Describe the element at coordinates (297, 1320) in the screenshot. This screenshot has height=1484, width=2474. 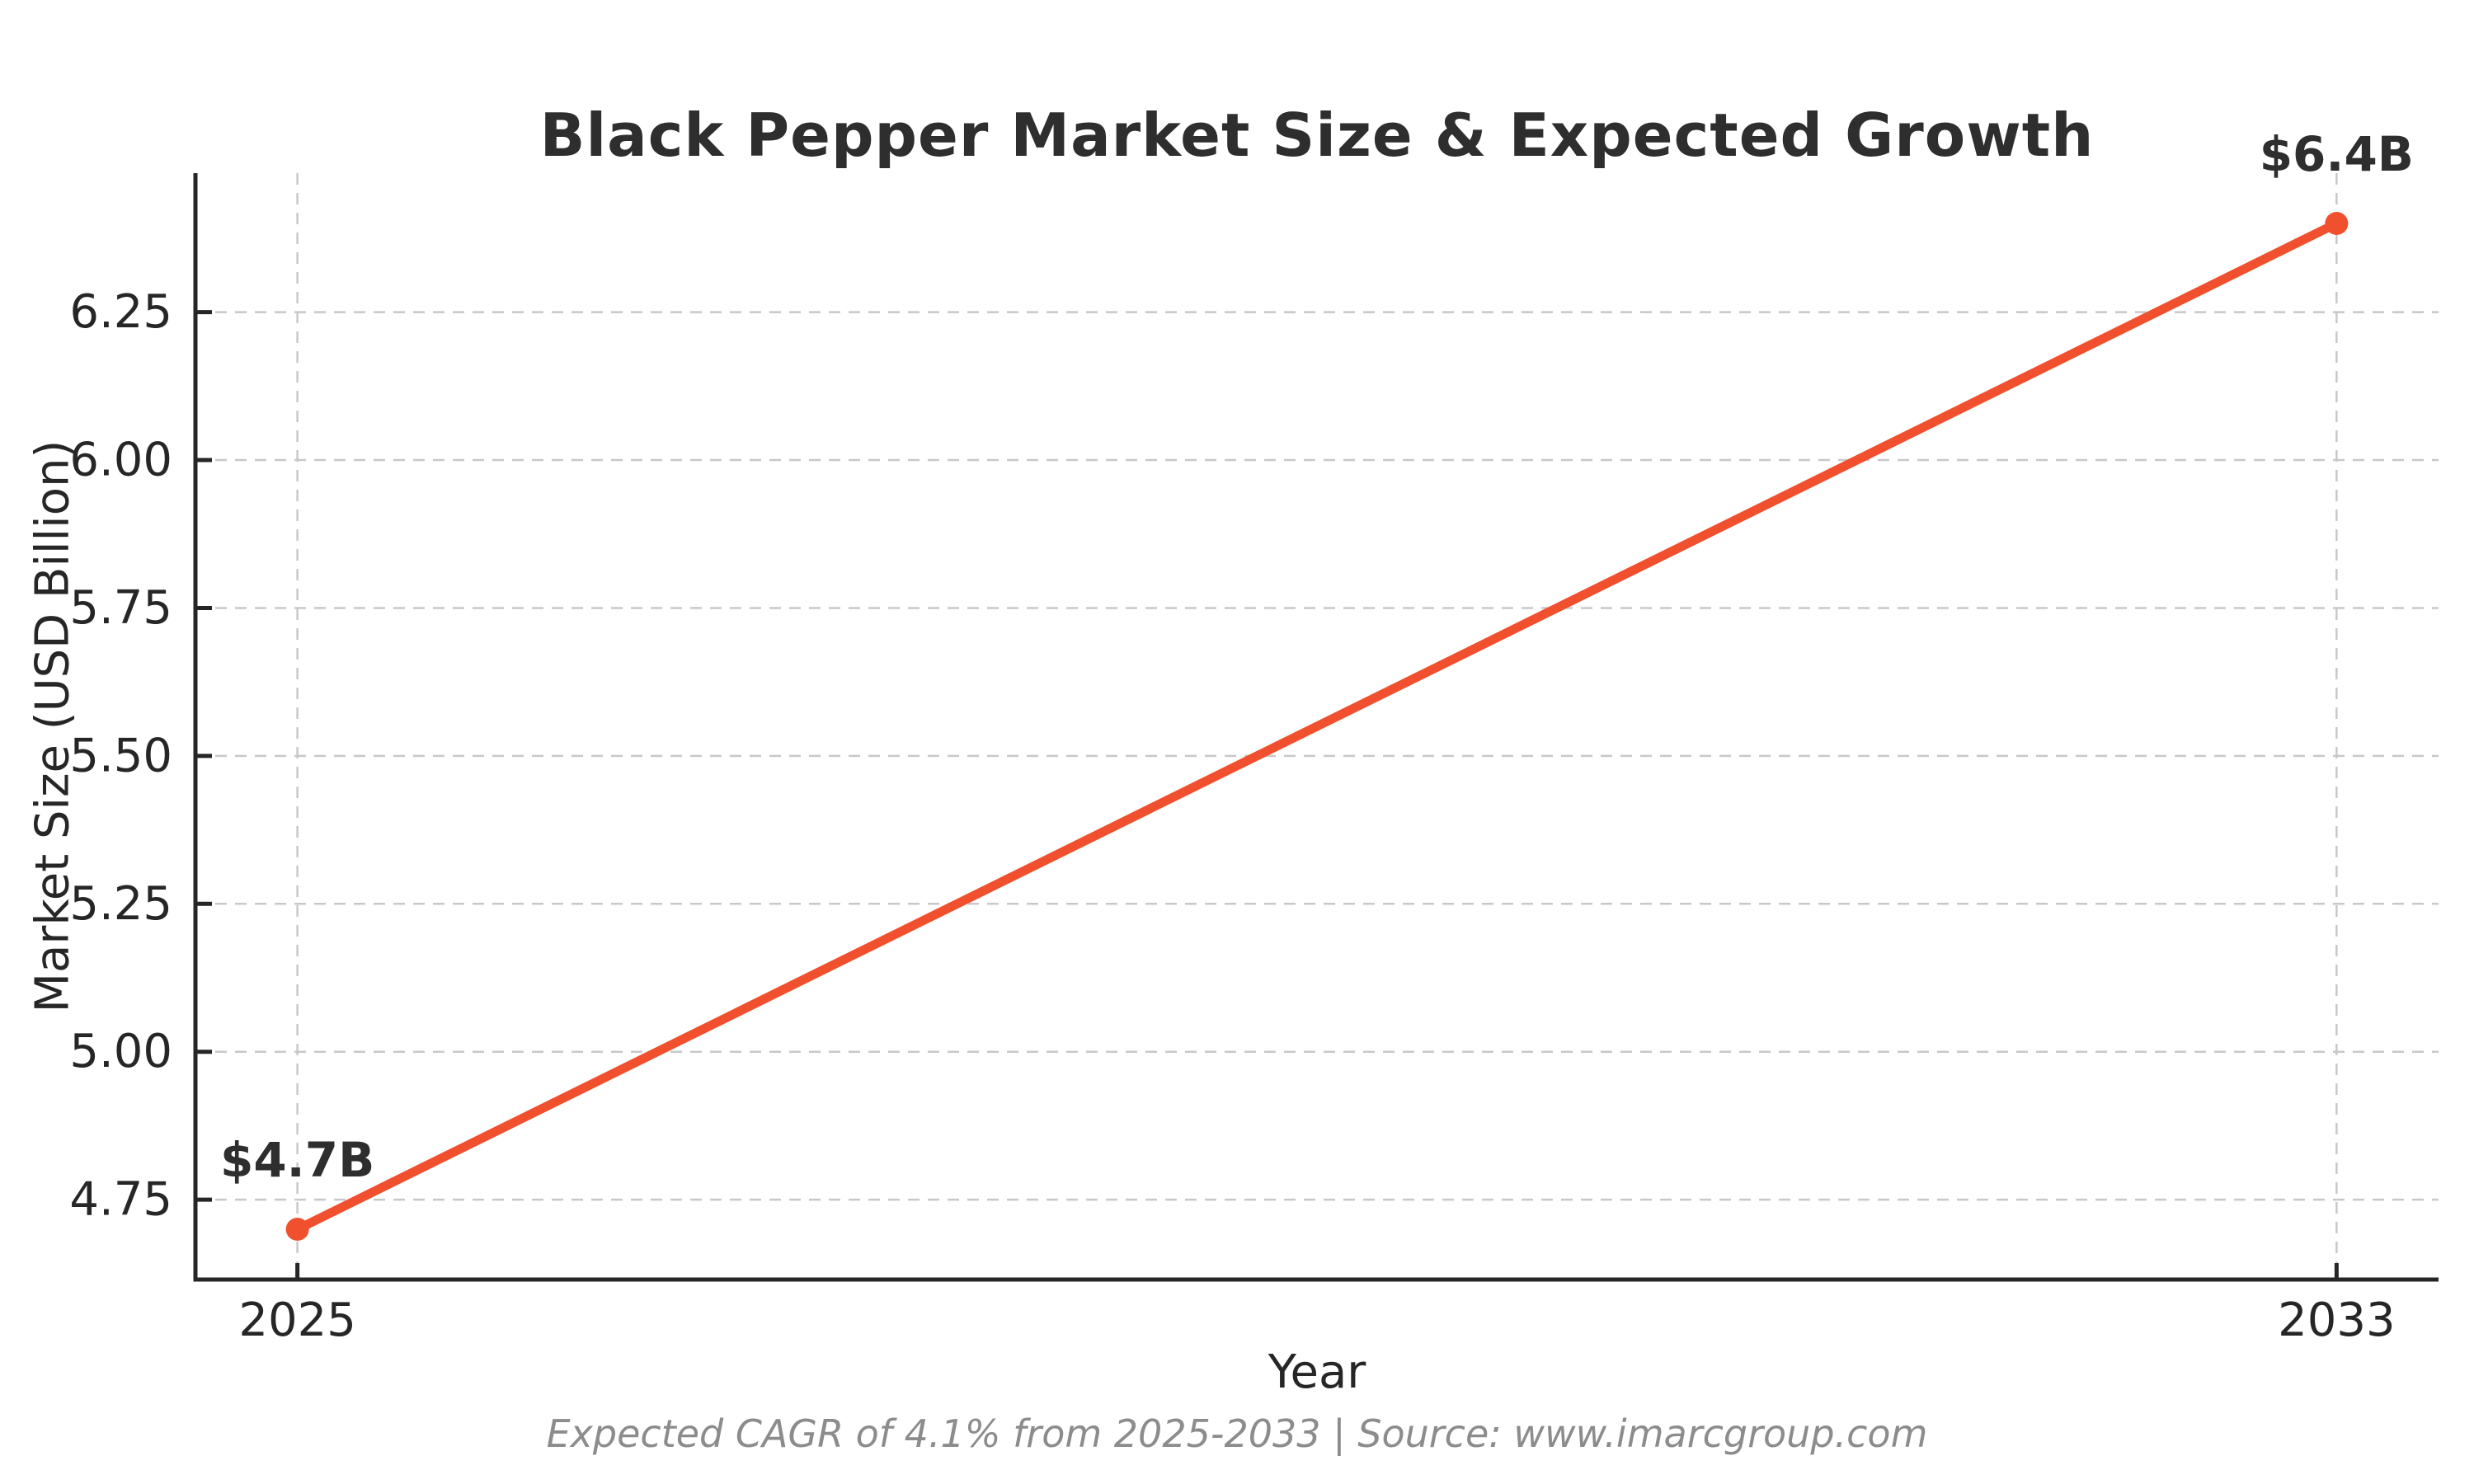
I see `x-tick-label: 2025` at that location.